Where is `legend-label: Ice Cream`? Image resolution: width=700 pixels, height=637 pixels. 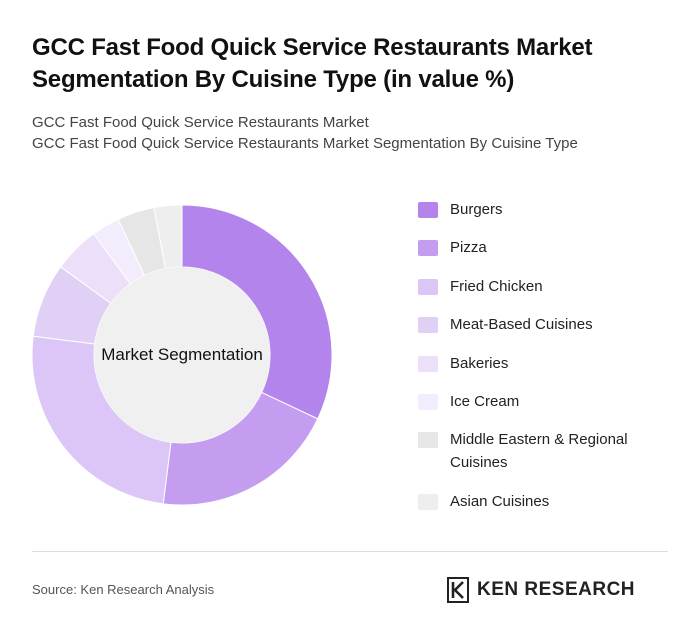 legend-label: Ice Cream is located at coordinates (485, 401).